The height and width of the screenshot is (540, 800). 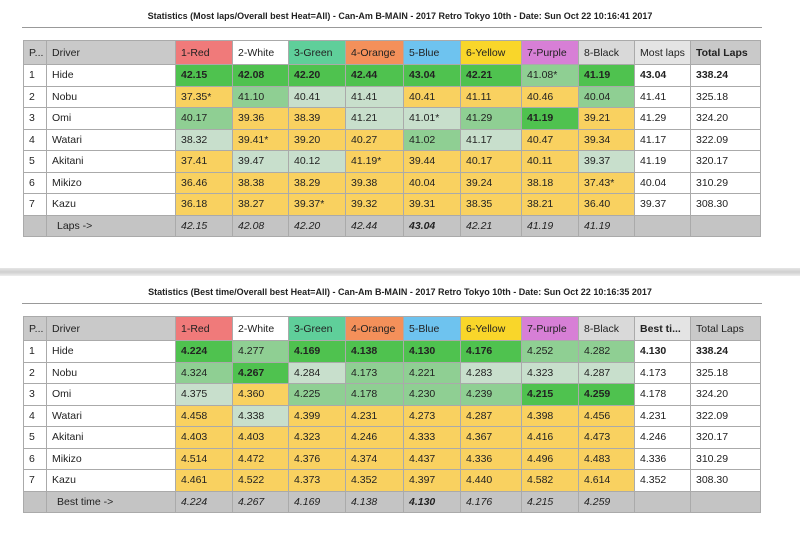 What do you see at coordinates (111, 139) in the screenshot?
I see `driver-cell: Watari` at bounding box center [111, 139].